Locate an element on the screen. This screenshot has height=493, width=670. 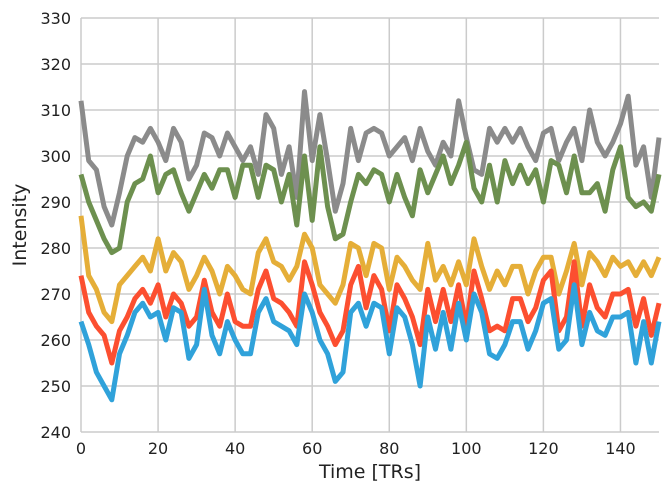
y-tick-label: 320 is located at coordinates (55, 64).